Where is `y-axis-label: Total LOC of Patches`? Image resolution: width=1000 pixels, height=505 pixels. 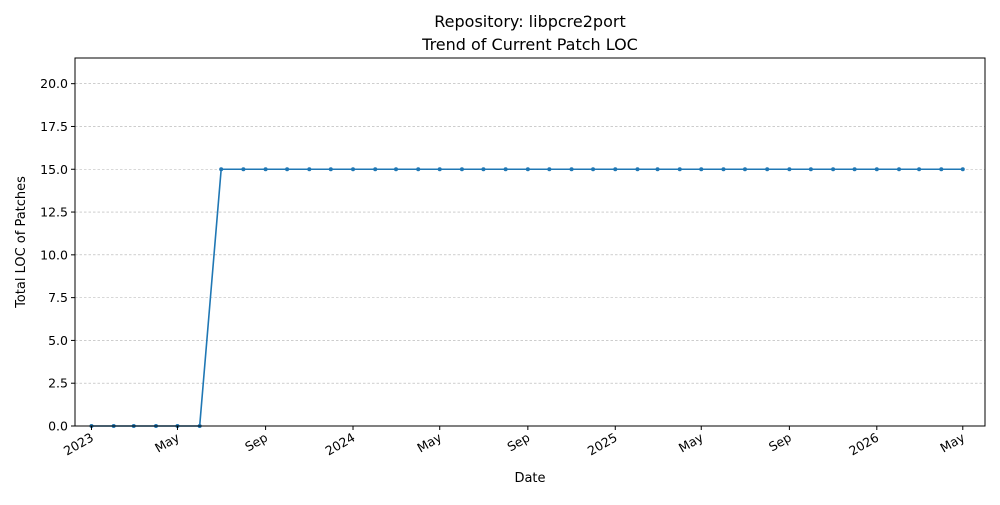
y-axis-label: Total LOC of Patches is located at coordinates (21, 242).